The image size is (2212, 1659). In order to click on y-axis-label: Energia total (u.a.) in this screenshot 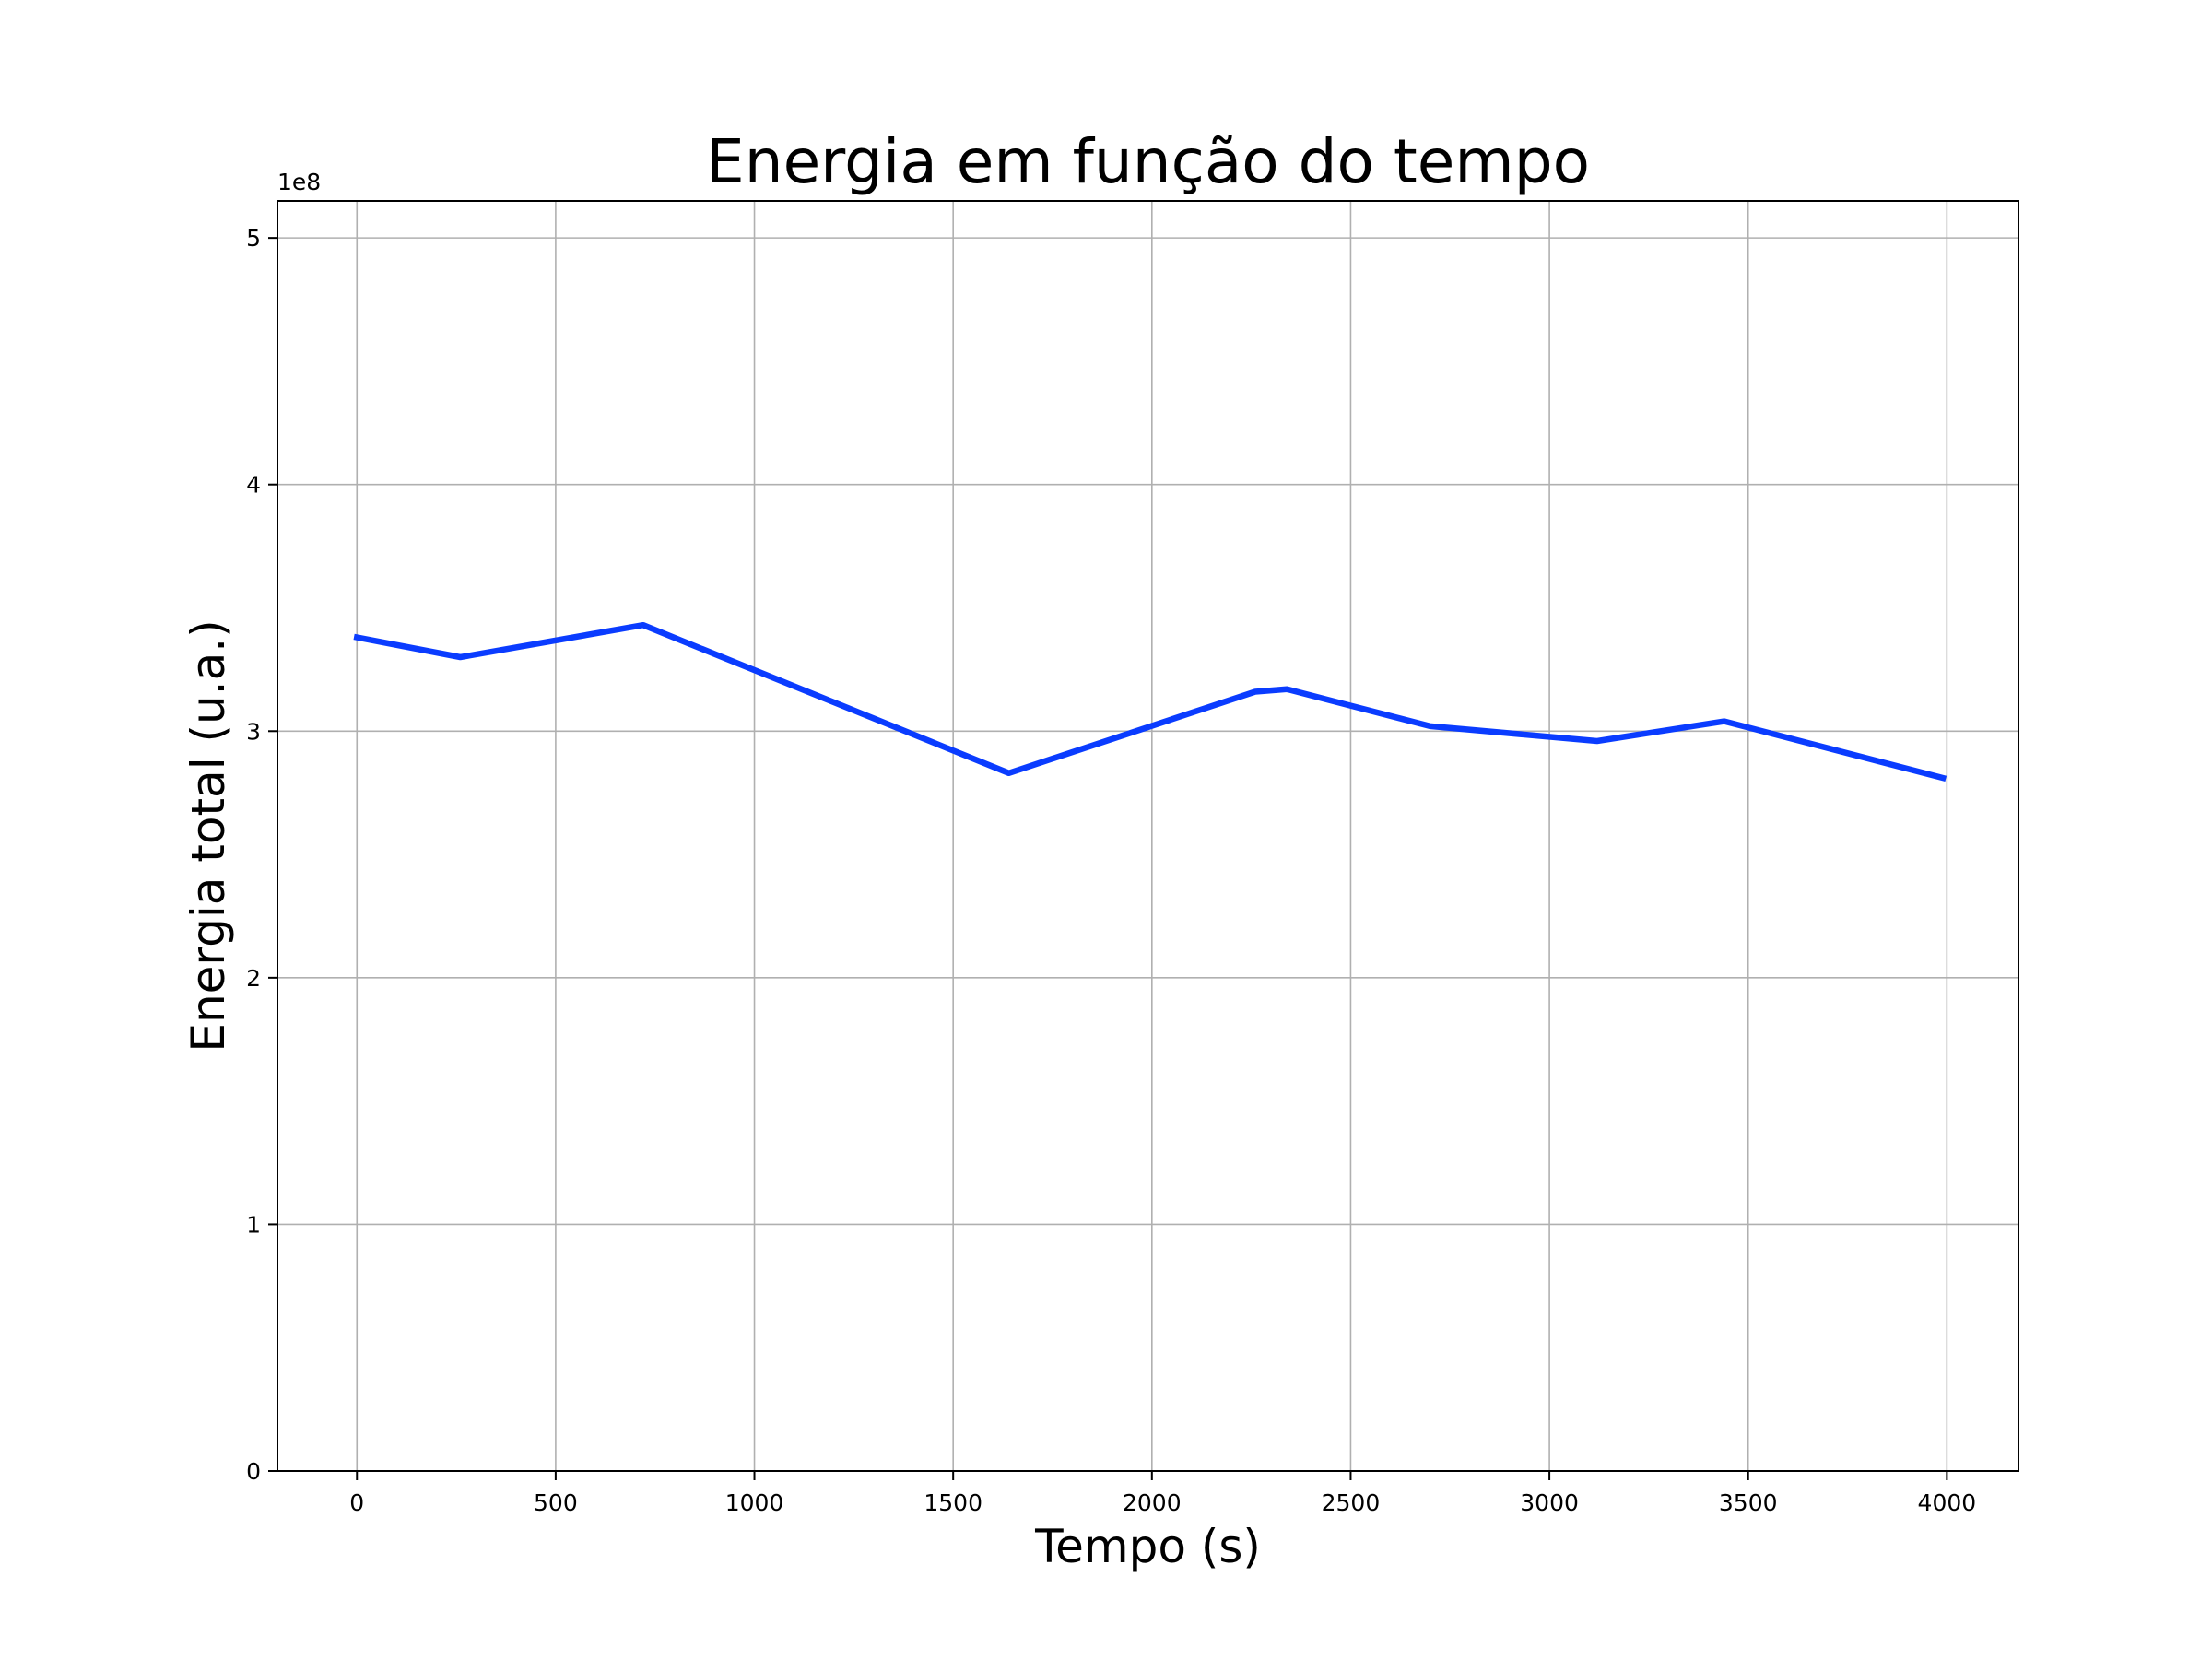, I will do `click(208, 835)`.